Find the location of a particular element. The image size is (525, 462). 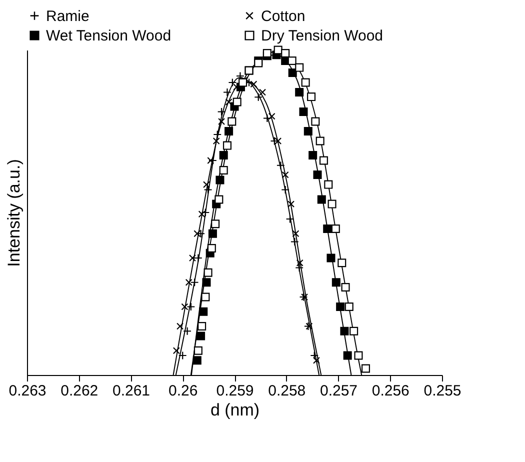

x-tick-label: 0.256 is located at coordinates (391, 391).